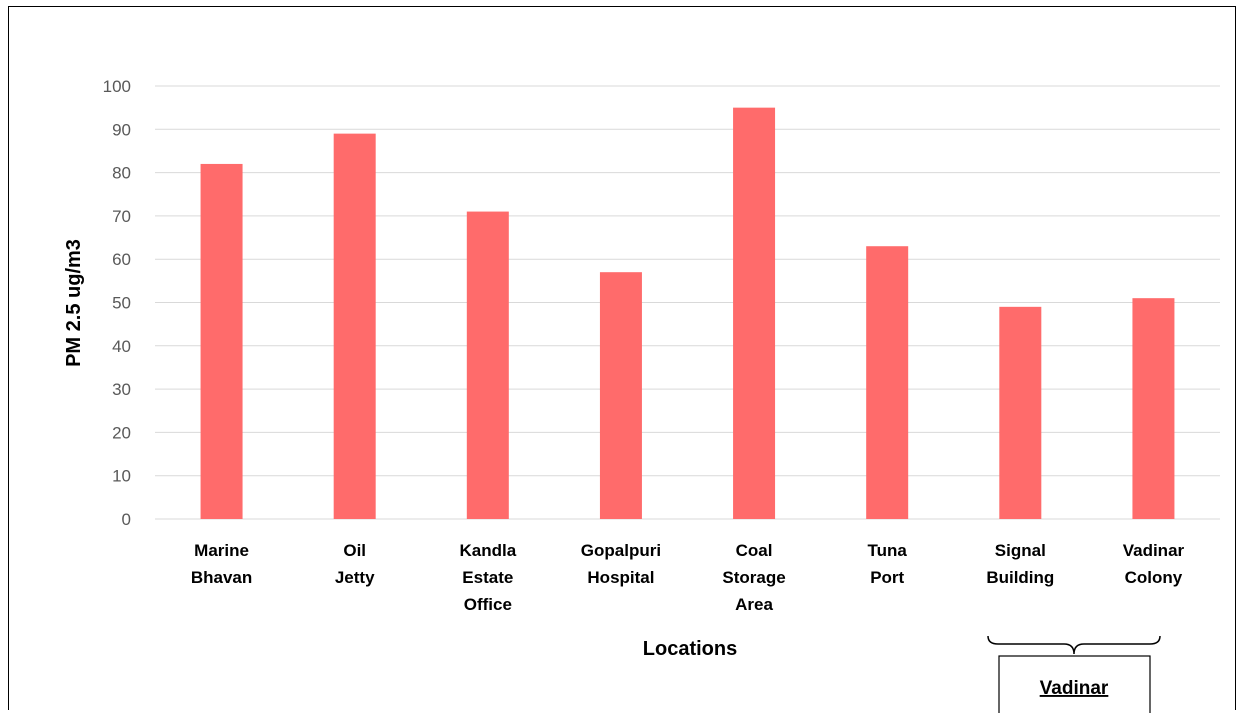 Image resolution: width=1240 pixels, height=713 pixels. Describe the element at coordinates (121, 259) in the screenshot. I see `y-tick-label: 60` at that location.